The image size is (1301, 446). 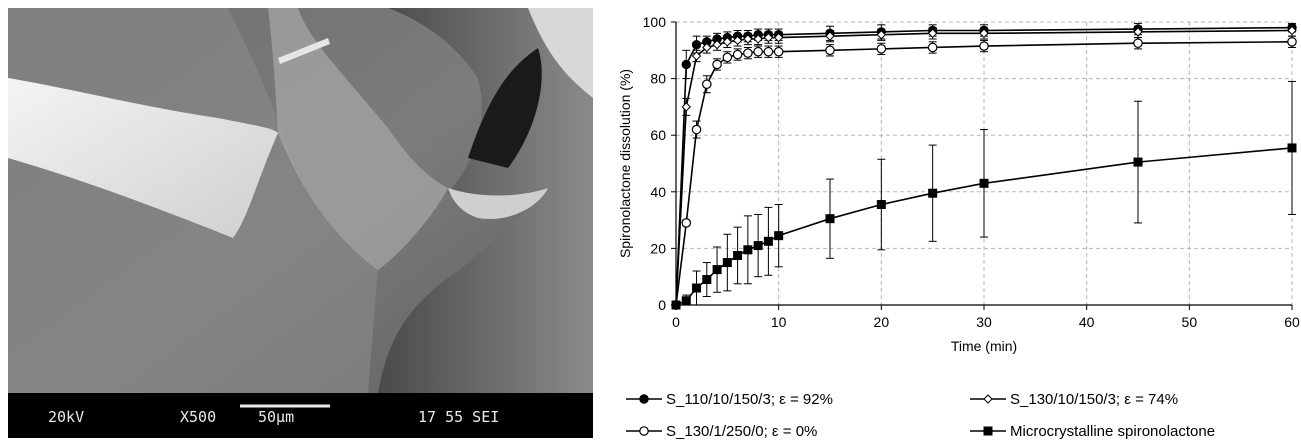 What do you see at coordinates (276, 417) in the screenshot?
I see `sem-scale-label: 50µm` at bounding box center [276, 417].